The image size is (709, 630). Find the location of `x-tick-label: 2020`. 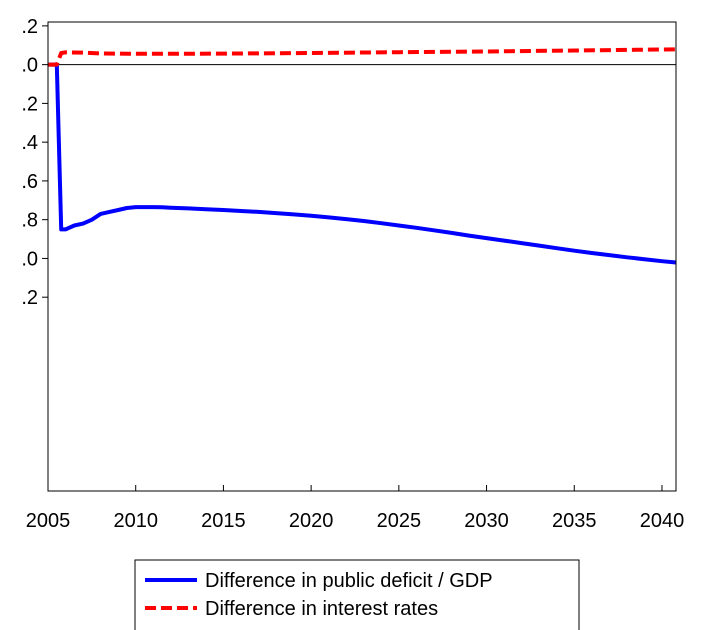

x-tick-label: 2020 is located at coordinates (311, 521).